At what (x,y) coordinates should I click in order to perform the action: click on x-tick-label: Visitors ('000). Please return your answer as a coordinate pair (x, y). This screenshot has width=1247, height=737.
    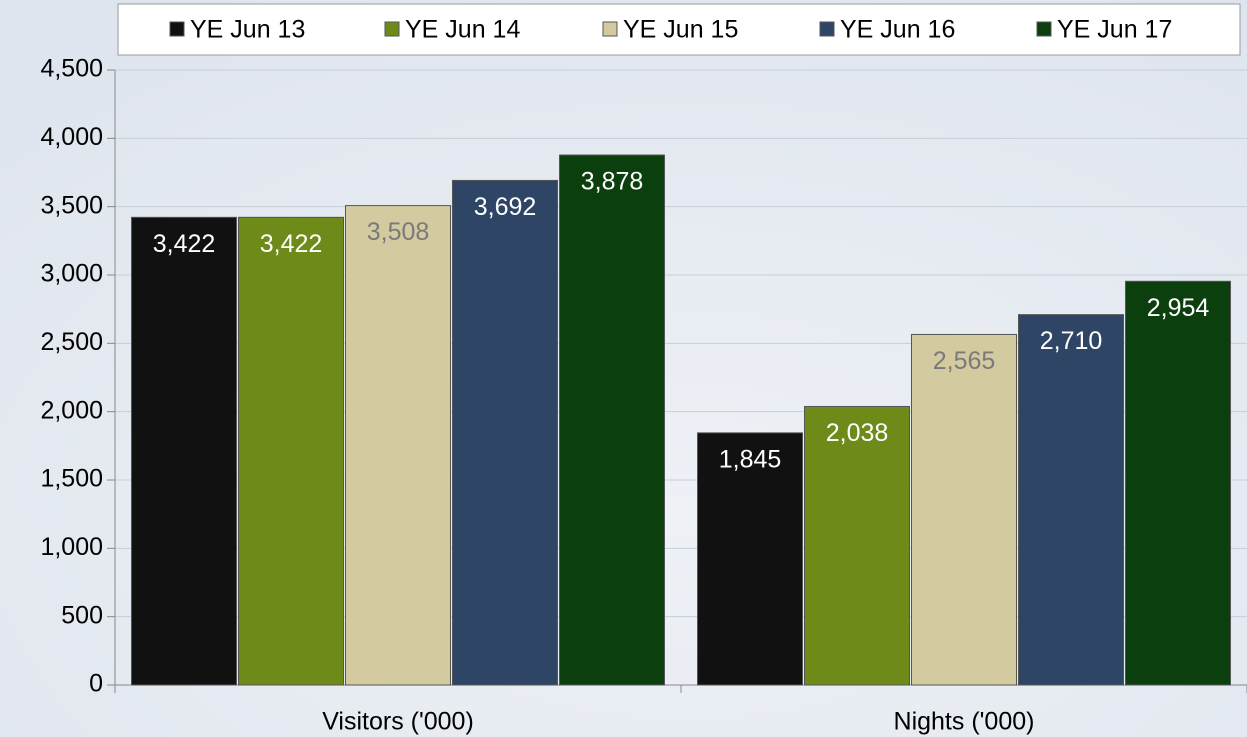
    Looking at the image, I should click on (398, 722).